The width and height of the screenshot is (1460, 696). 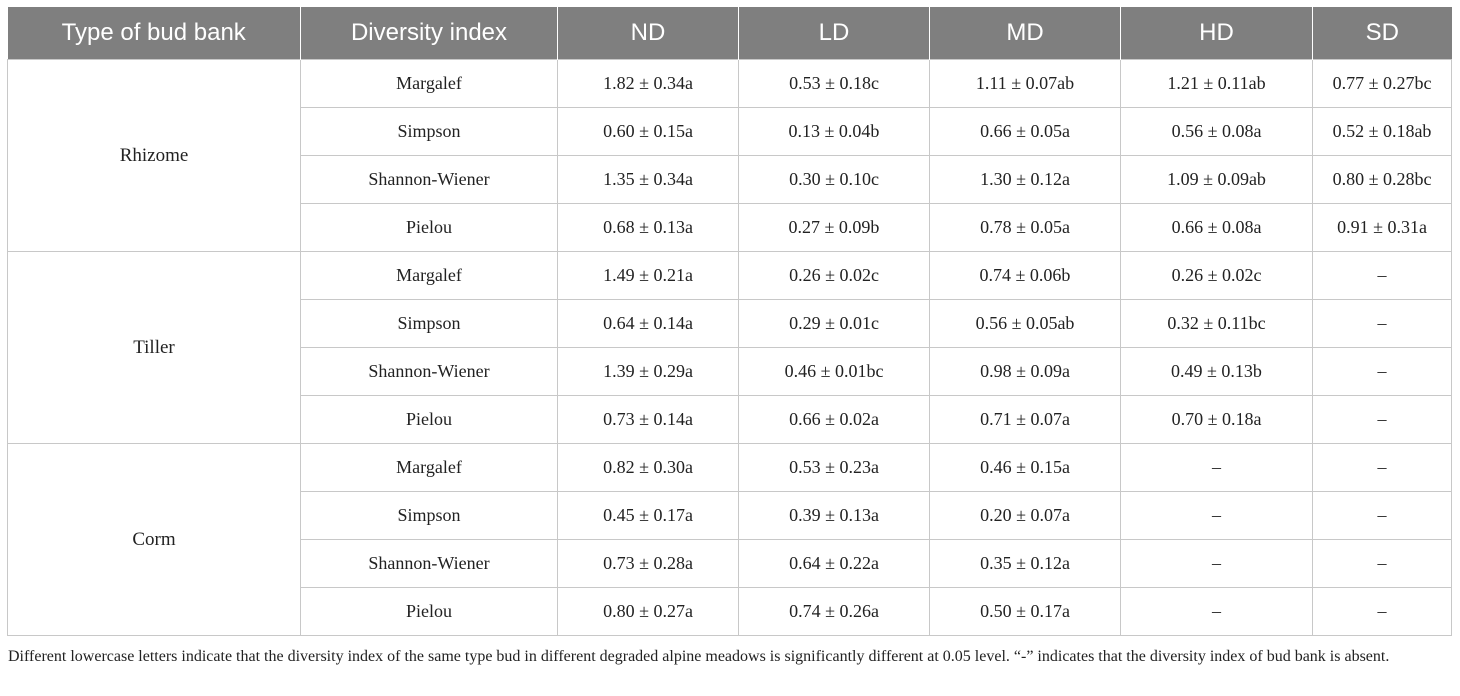 What do you see at coordinates (648, 33) in the screenshot?
I see `header-nd: ND` at bounding box center [648, 33].